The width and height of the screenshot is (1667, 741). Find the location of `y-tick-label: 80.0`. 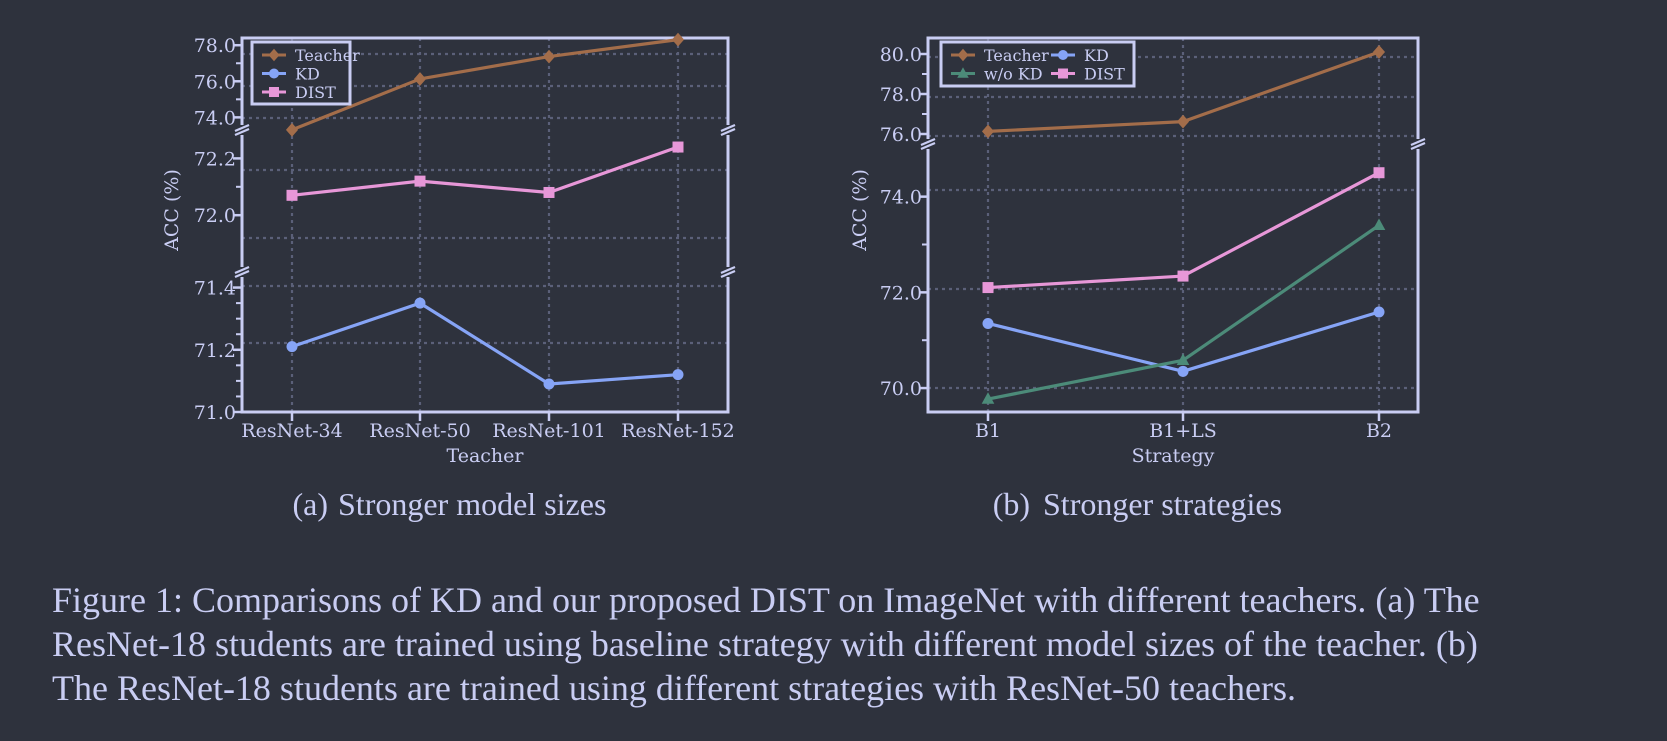

y-tick-label: 80.0 is located at coordinates (901, 55).